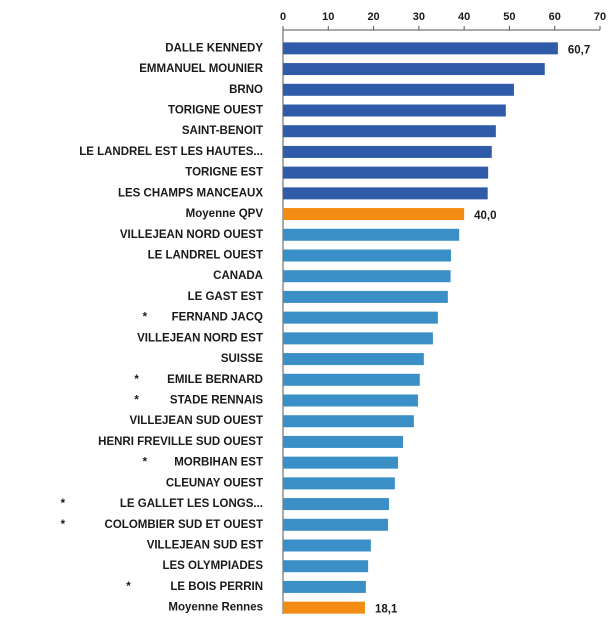 The width and height of the screenshot is (615, 624). Describe the element at coordinates (215, 111) in the screenshot. I see `y-tick-label: TORIGNE OUEST` at that location.